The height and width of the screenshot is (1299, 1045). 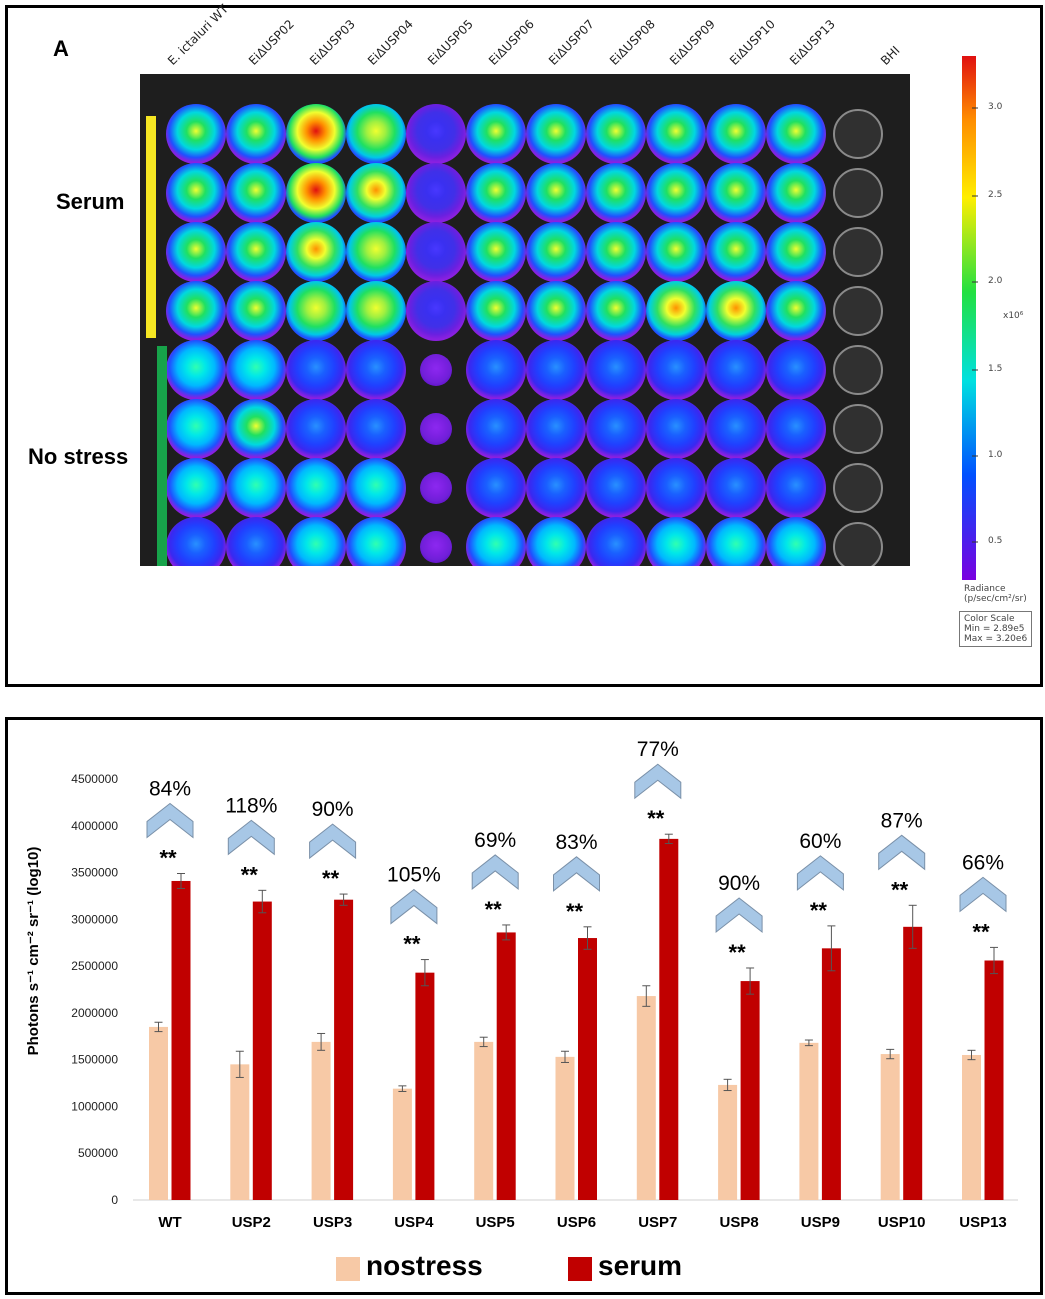 I want to click on colorbar-tick-label: 2.0, so click(x=995, y=281).